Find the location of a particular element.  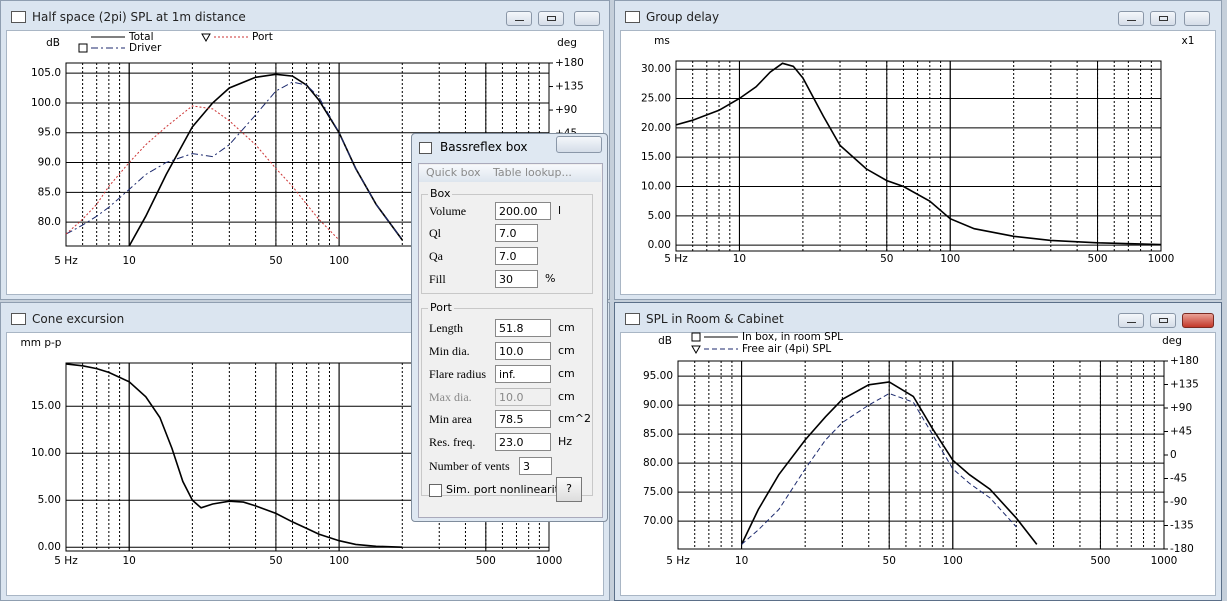

window-title: Cone excursion is located at coordinates (78, 319).